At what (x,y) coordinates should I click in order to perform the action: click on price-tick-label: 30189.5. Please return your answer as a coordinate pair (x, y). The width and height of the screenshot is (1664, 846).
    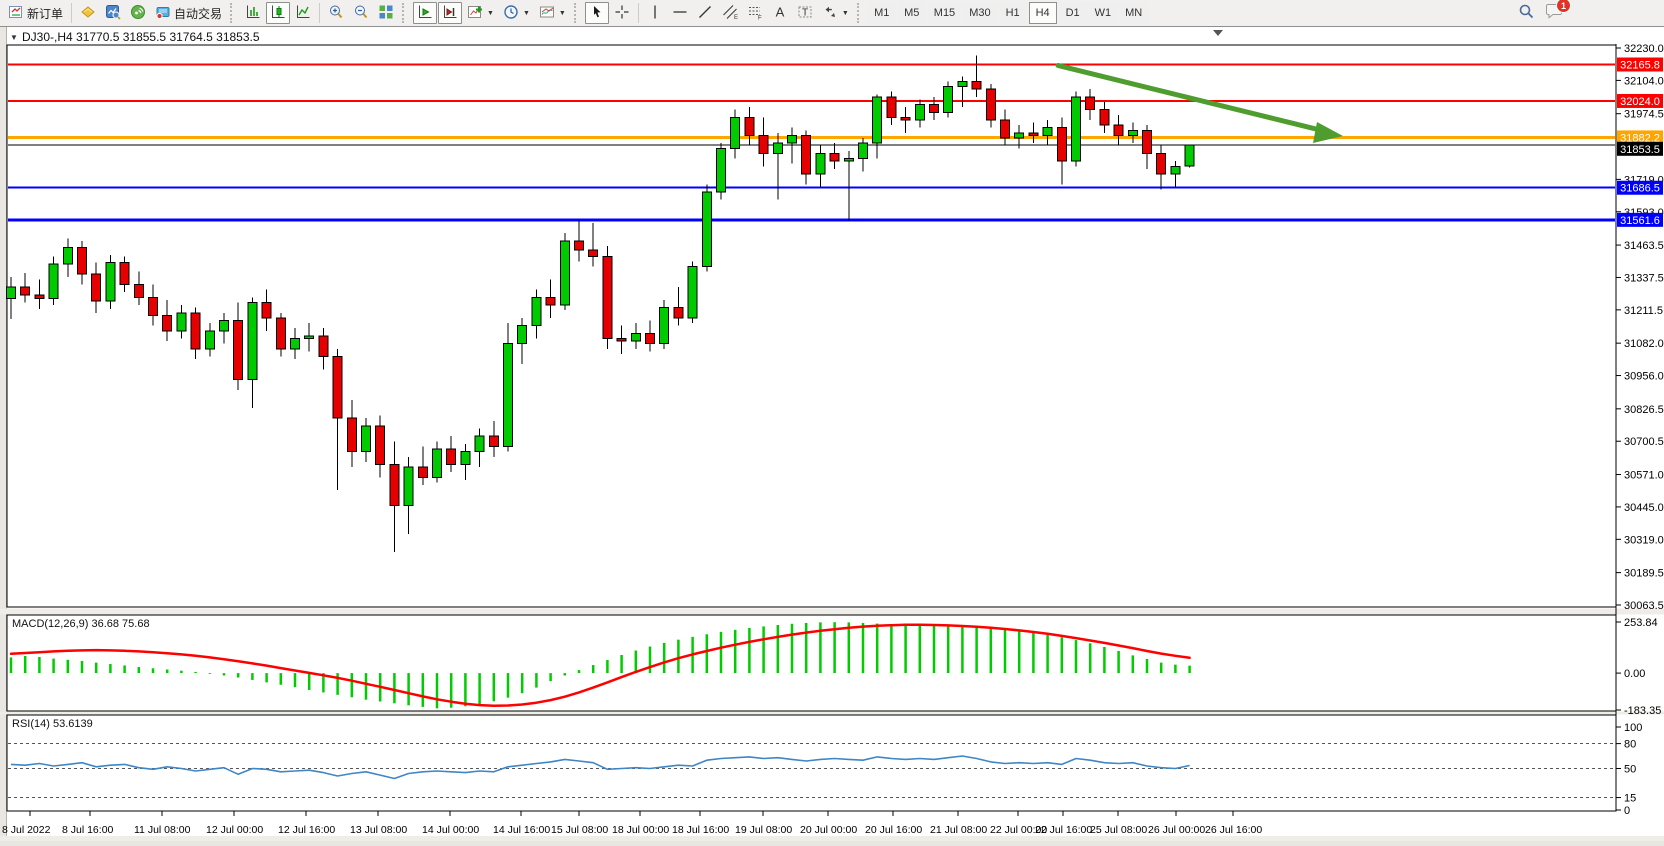
    Looking at the image, I should click on (1644, 574).